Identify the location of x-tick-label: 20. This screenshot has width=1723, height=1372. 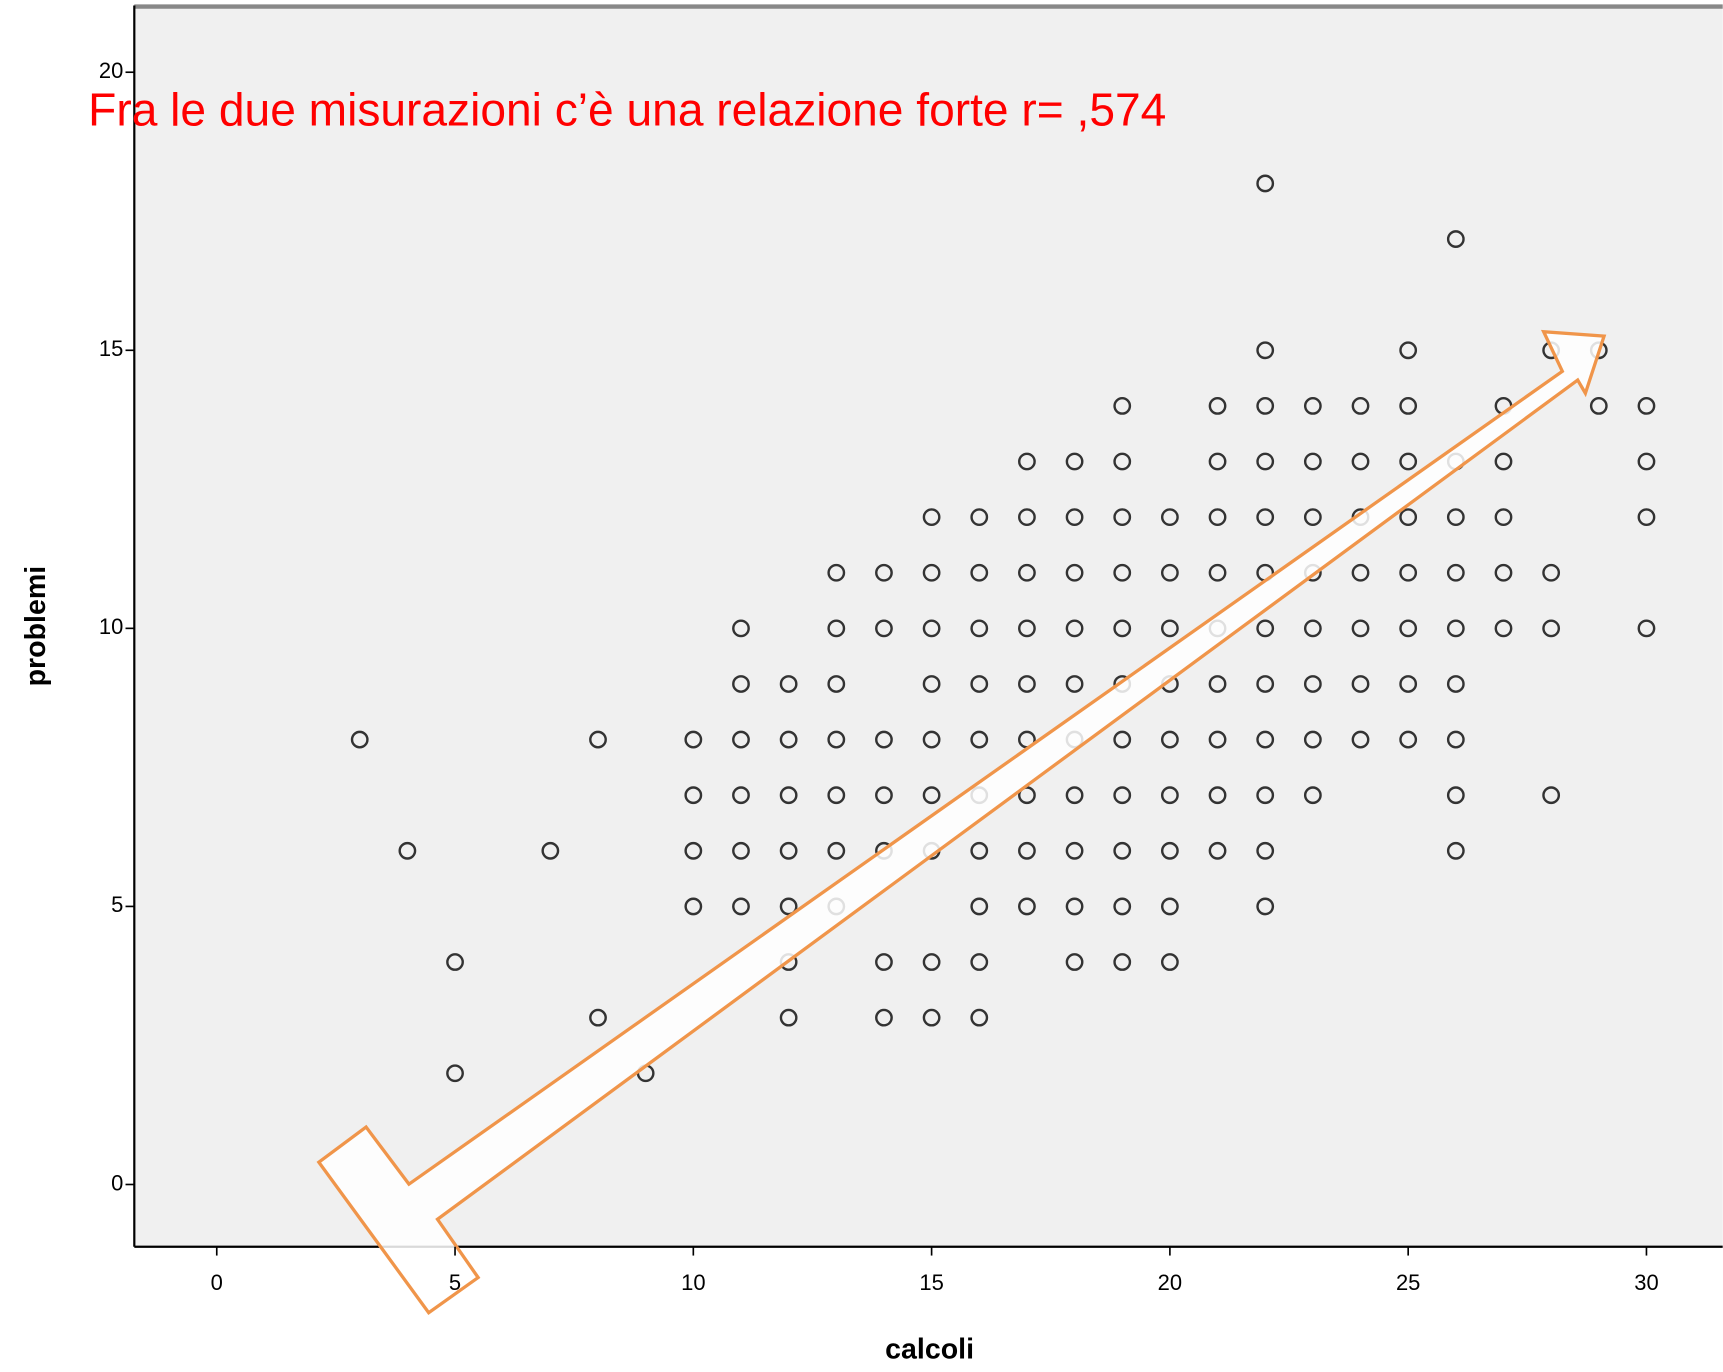
(1170, 1282).